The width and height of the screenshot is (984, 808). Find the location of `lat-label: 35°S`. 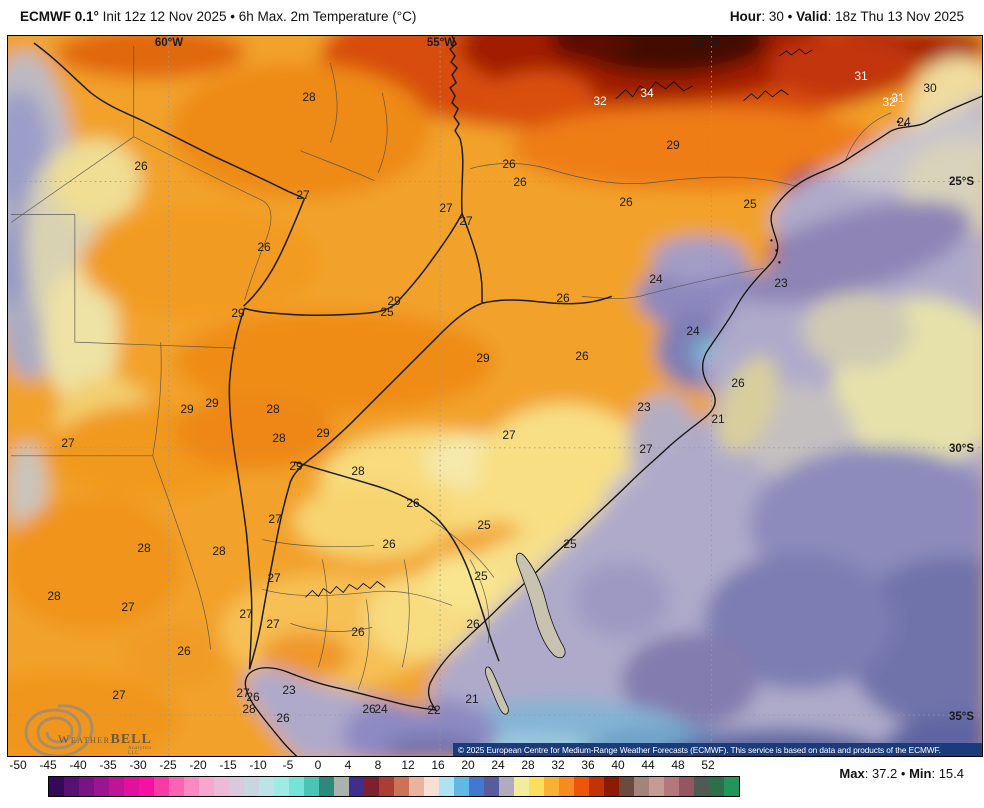

lat-label: 35°S is located at coordinates (961, 717).